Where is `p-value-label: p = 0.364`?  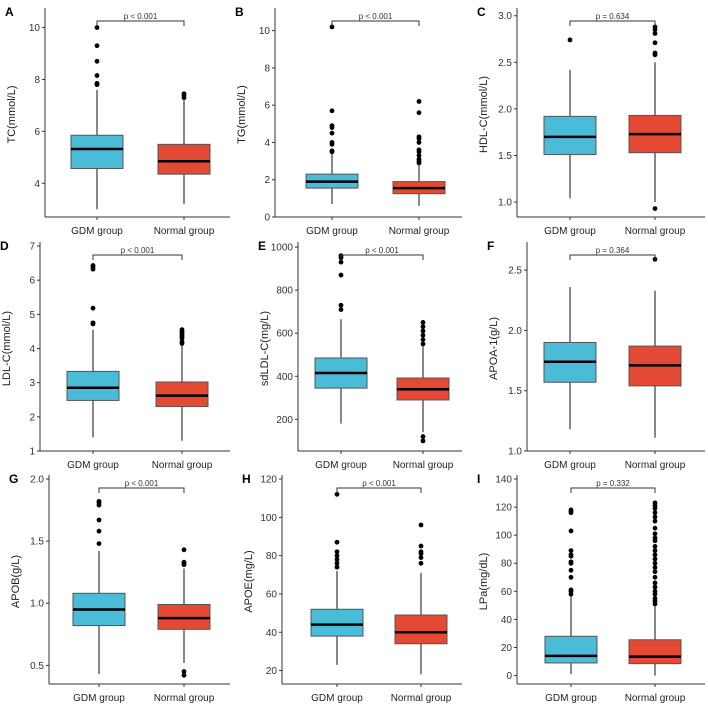
p-value-label: p = 0.364 is located at coordinates (613, 250).